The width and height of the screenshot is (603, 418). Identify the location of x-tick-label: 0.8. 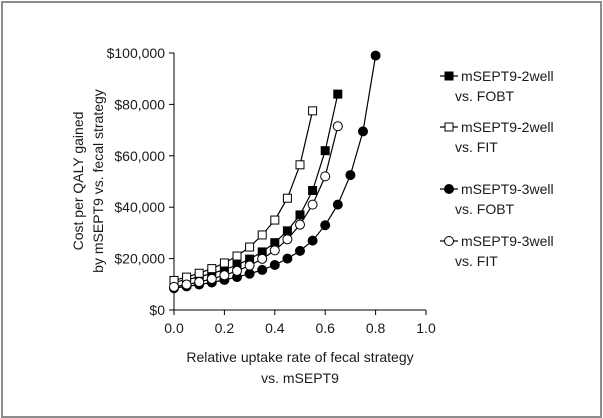
(376, 328).